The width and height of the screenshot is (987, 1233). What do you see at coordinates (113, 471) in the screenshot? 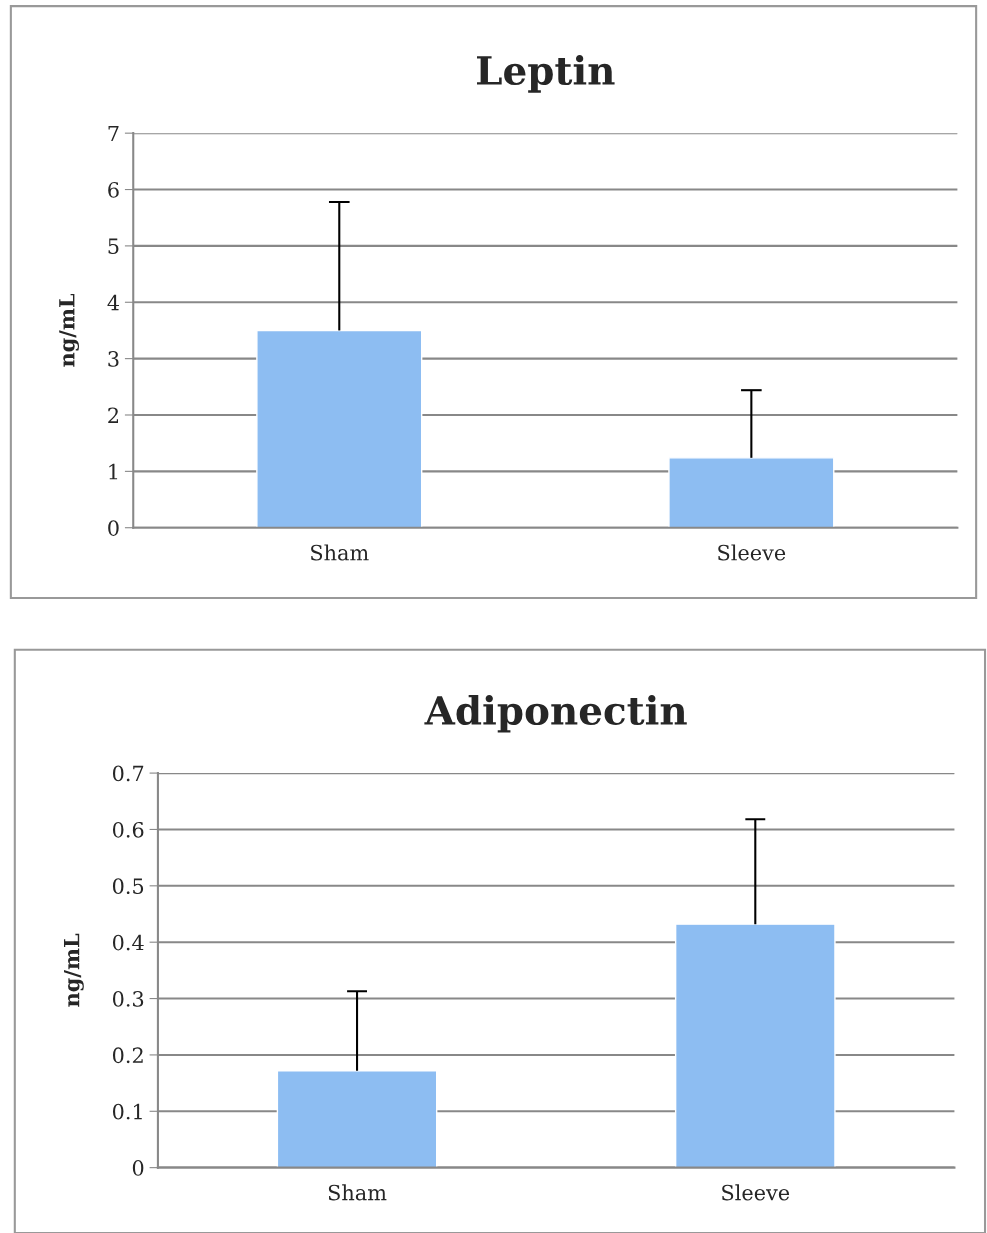
I see `y-tick-label: 1` at bounding box center [113, 471].